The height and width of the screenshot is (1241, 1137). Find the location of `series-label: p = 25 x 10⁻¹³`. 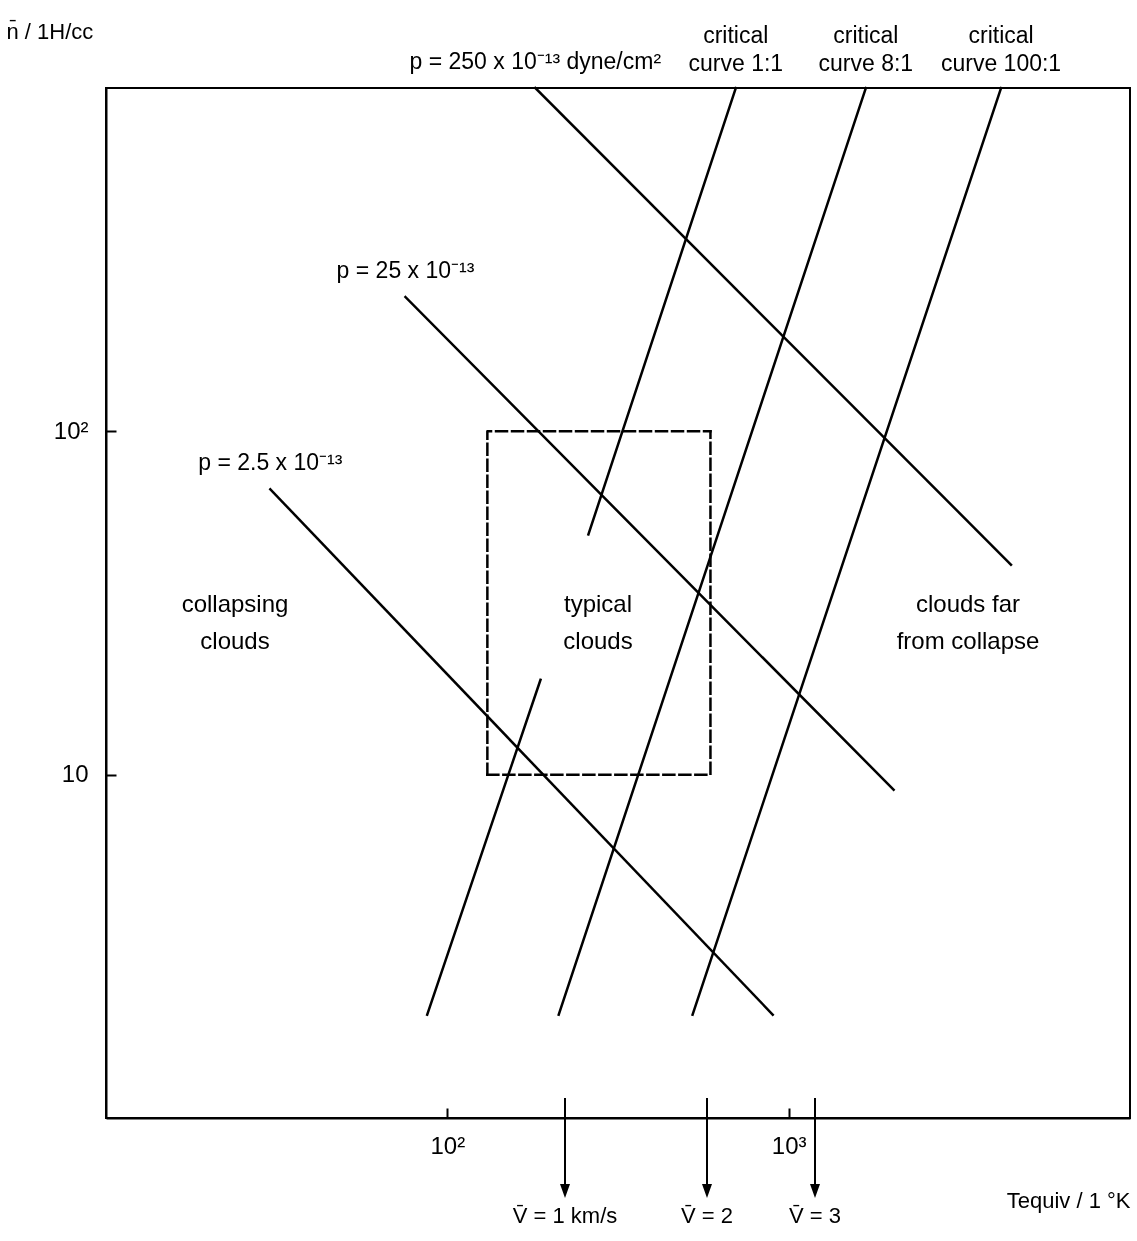

series-label: p = 25 x 10⁻¹³ is located at coordinates (405, 270).